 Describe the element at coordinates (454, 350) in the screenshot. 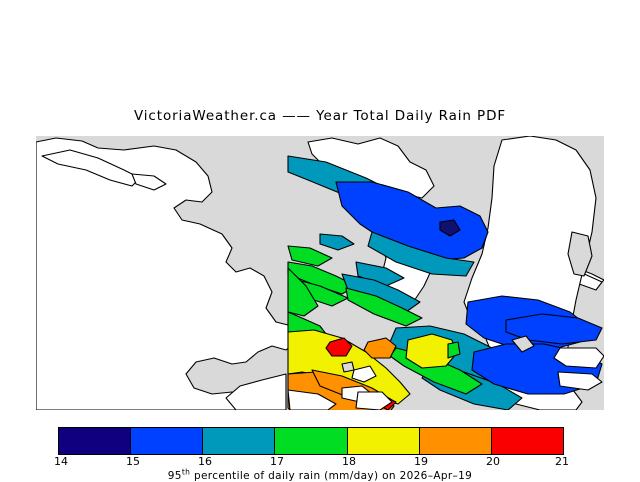

I see `se-yellow-island-green-edge` at that location.